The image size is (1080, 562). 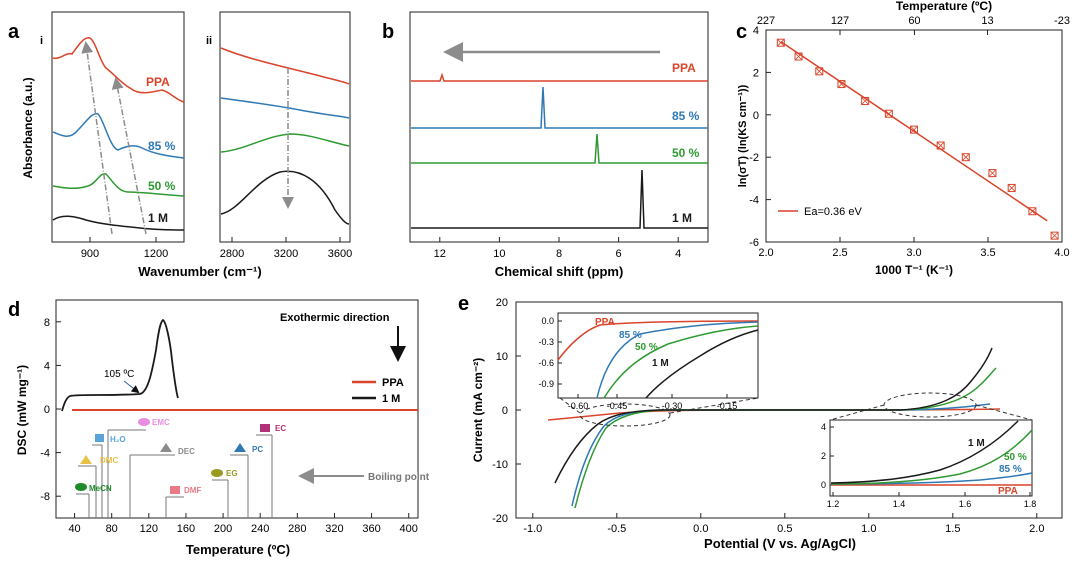 What do you see at coordinates (781, 455) in the screenshot?
I see `panel-e-85-curve` at bounding box center [781, 455].